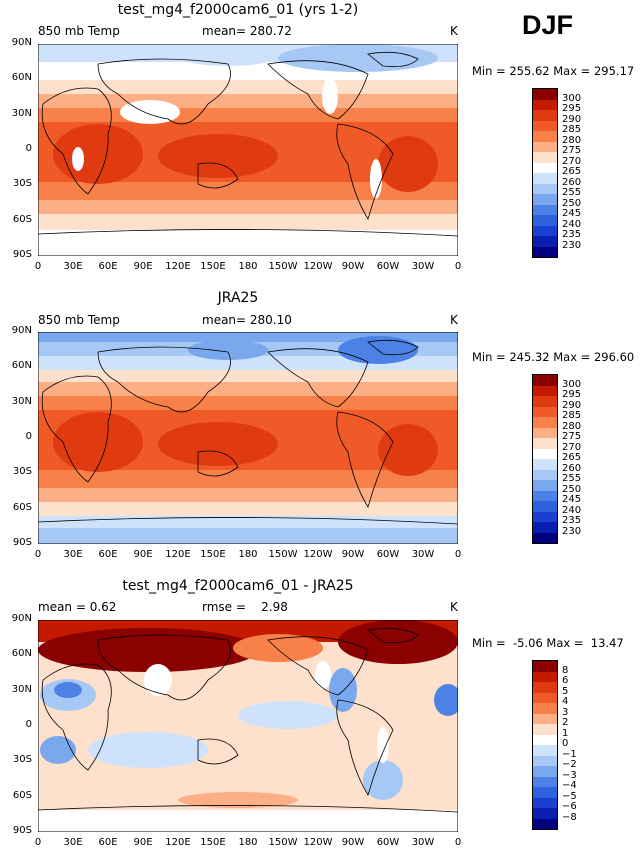 This screenshot has width=644, height=858. I want to click on panel1-lon-label: 30W, so click(423, 266).